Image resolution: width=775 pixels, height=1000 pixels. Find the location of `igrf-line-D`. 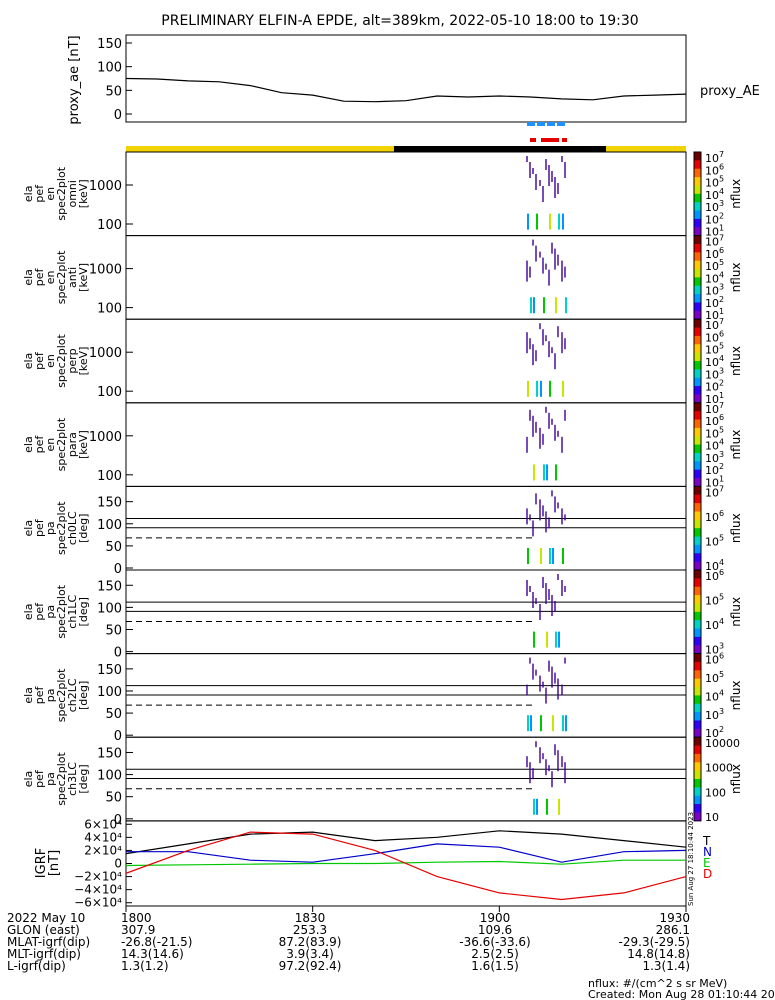

igrf-line-D is located at coordinates (406, 866).